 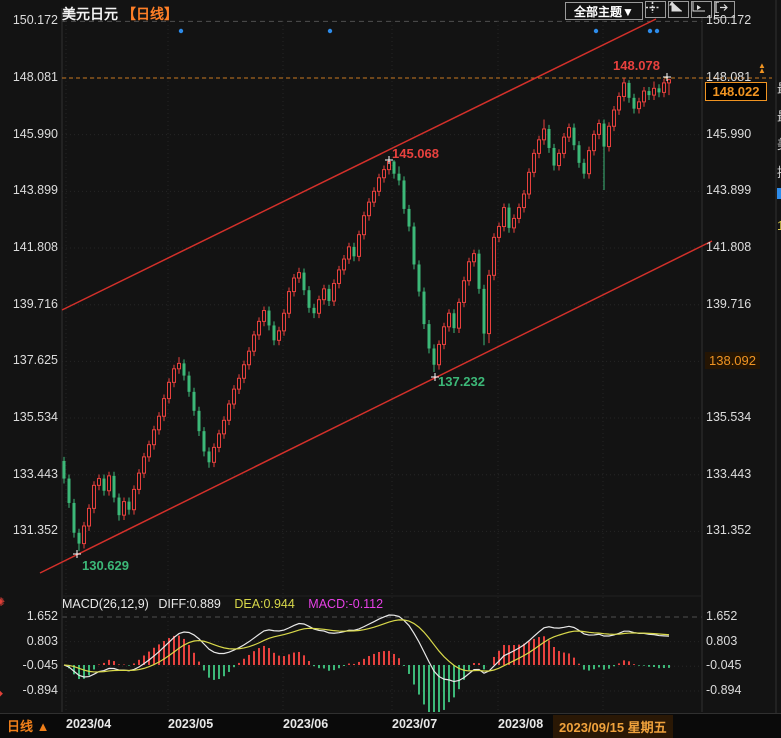 I want to click on y-axis-label-right: 133.443, so click(x=729, y=473).